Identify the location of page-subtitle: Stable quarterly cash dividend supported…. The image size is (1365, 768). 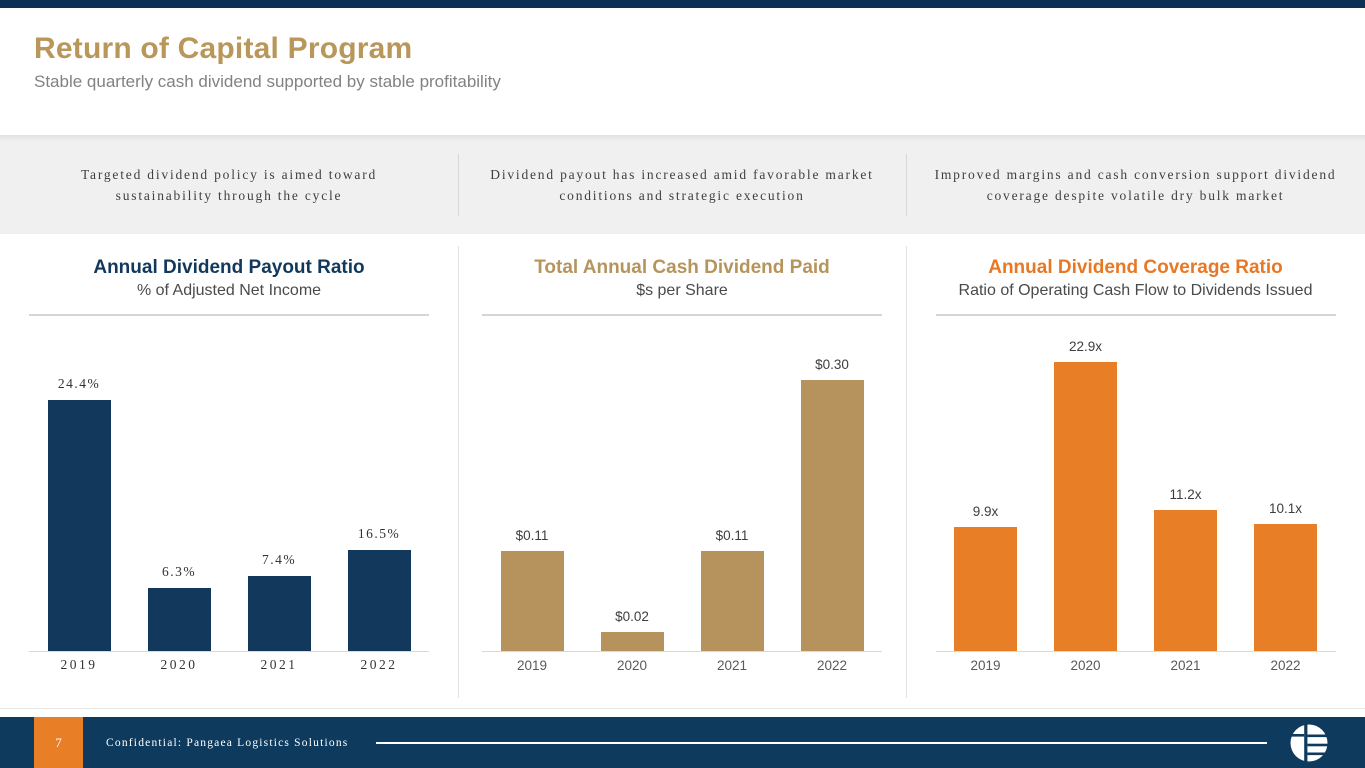
(267, 81).